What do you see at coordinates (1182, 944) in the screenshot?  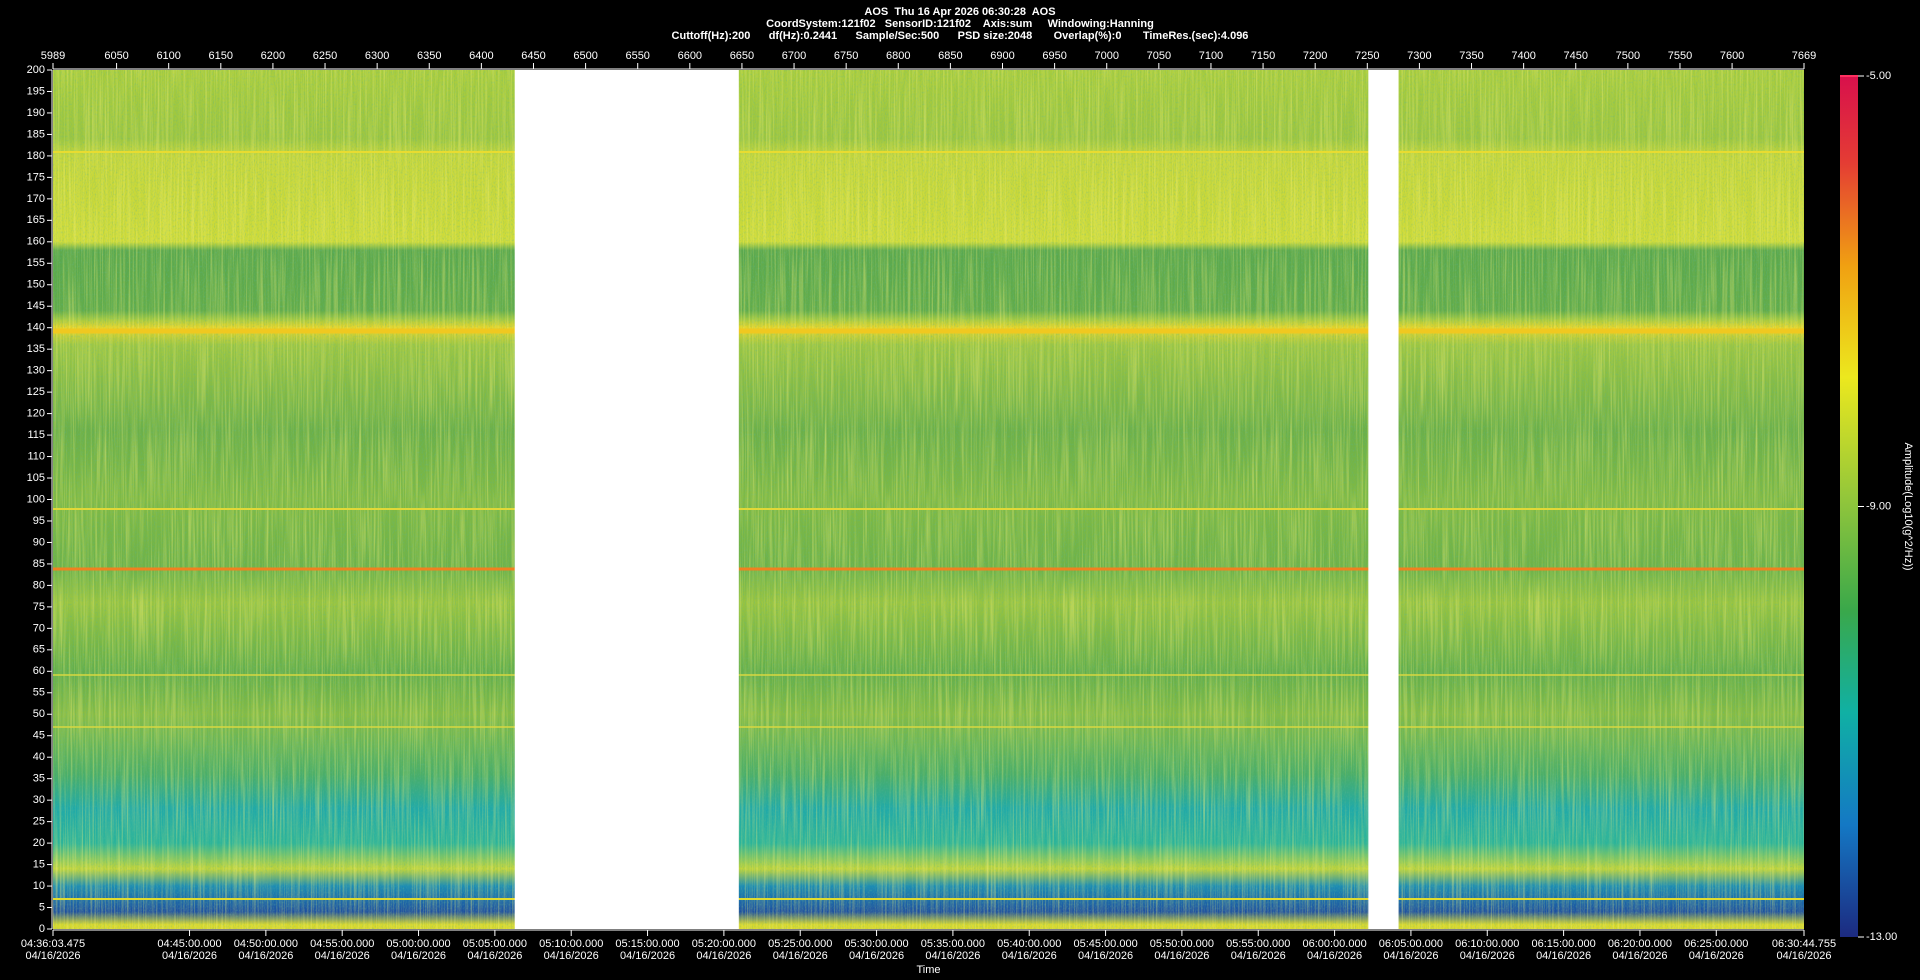 I see `time-tick-label: 05:50:00.000` at bounding box center [1182, 944].